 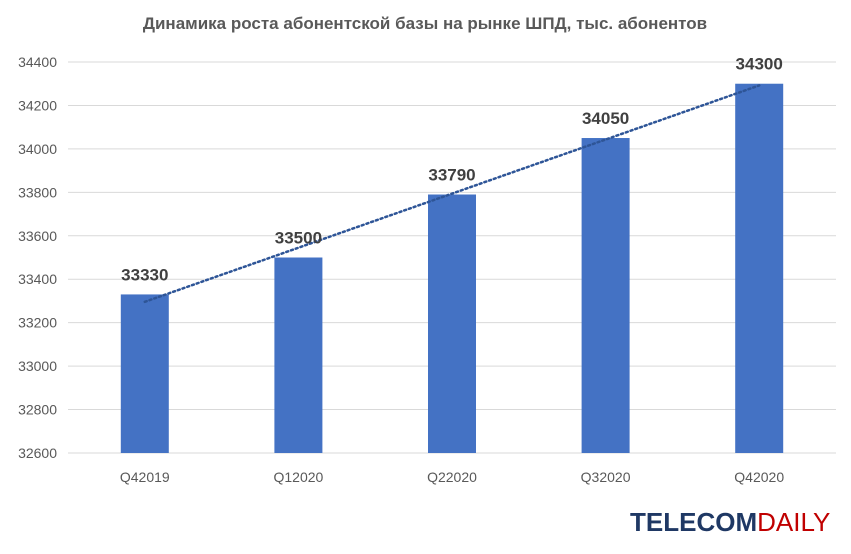 I want to click on y-tick-label: 33000, so click(x=37, y=366).